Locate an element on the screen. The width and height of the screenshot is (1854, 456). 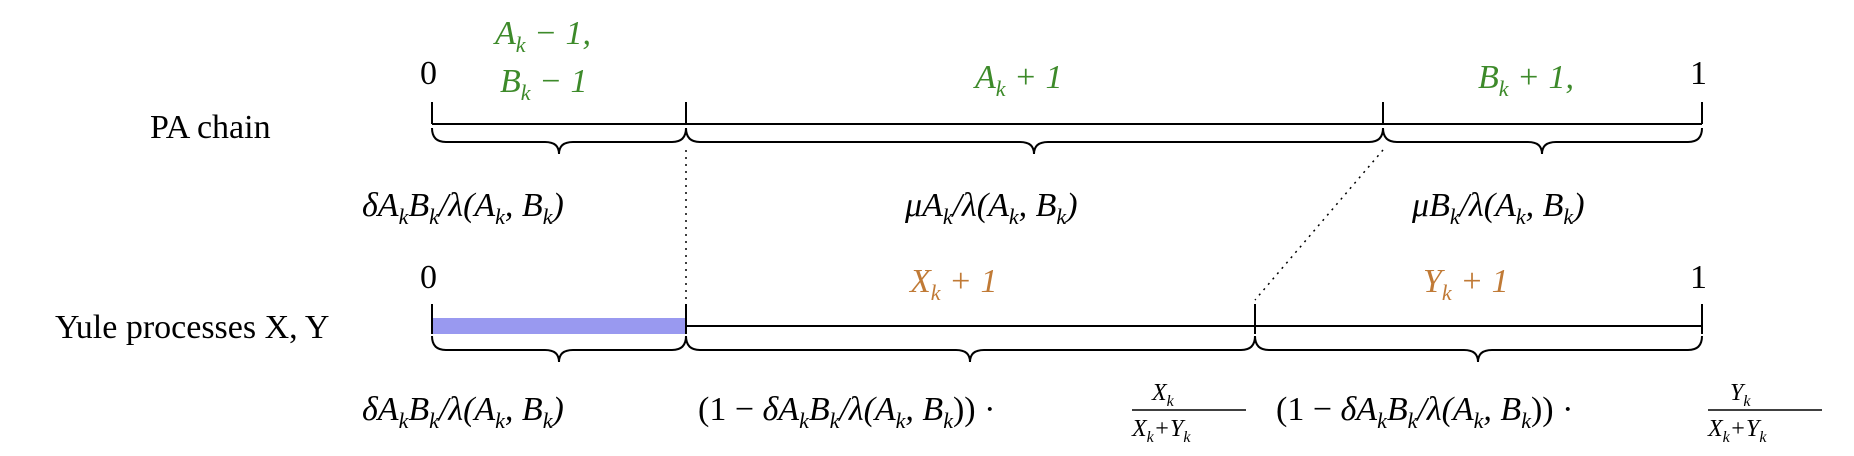
yule-seg3-bottom-label: (1 − δAkBk/λ(Ak, Bk)) · Yk Xk+Yk is located at coordinates (1549, 413).